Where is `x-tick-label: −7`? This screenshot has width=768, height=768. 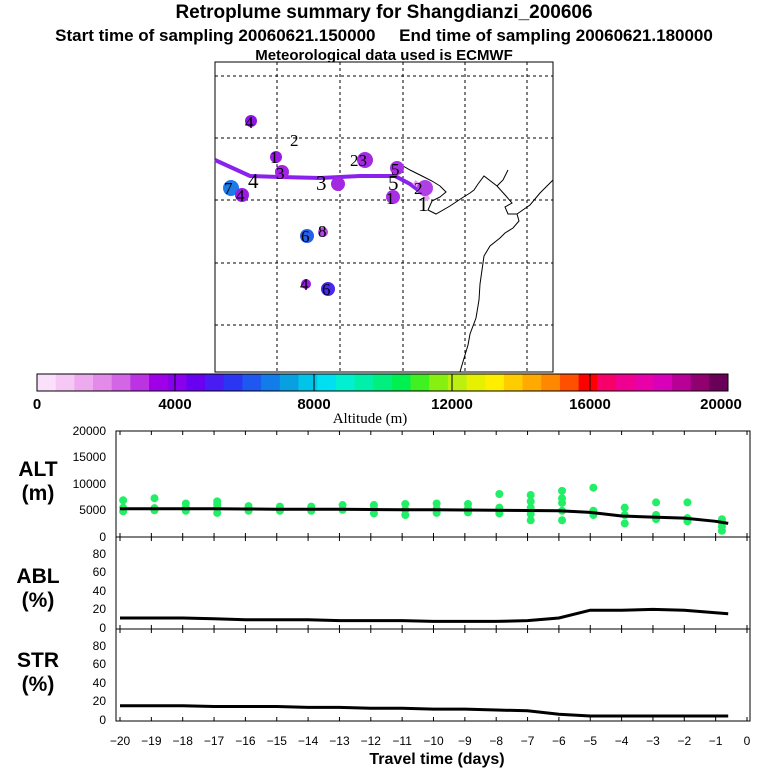
x-tick-label: −7 is located at coordinates (528, 741).